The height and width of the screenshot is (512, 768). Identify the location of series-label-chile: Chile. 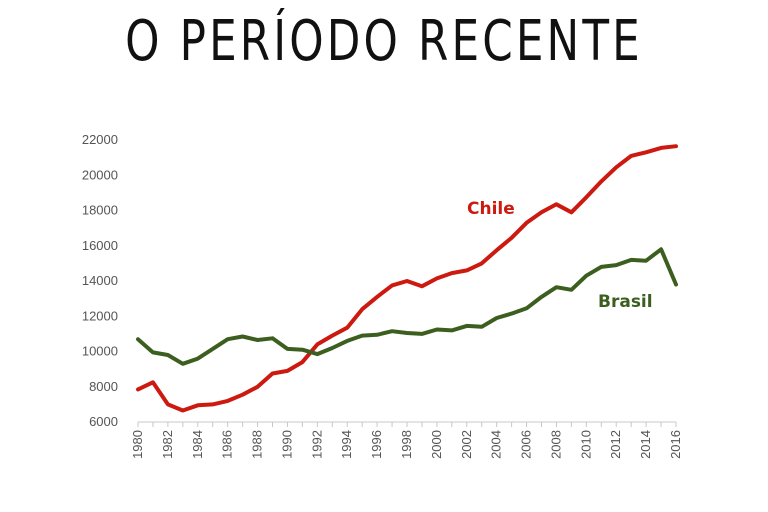
(491, 209).